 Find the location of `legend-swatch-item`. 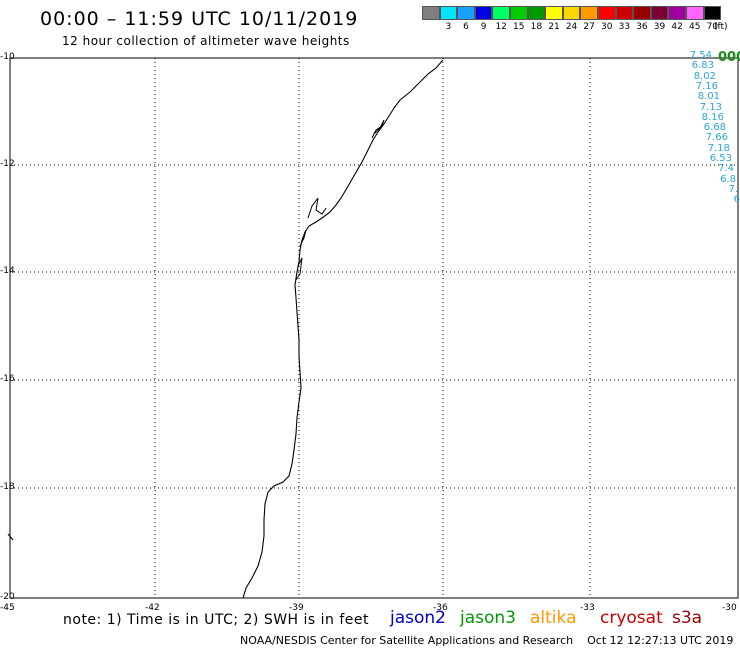

legend-swatch-item is located at coordinates (431, 19).